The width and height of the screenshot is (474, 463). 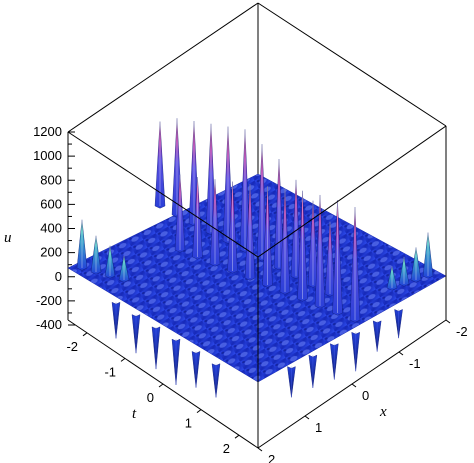 I want to click on x-tick-label: -1, so click(x=415, y=363).